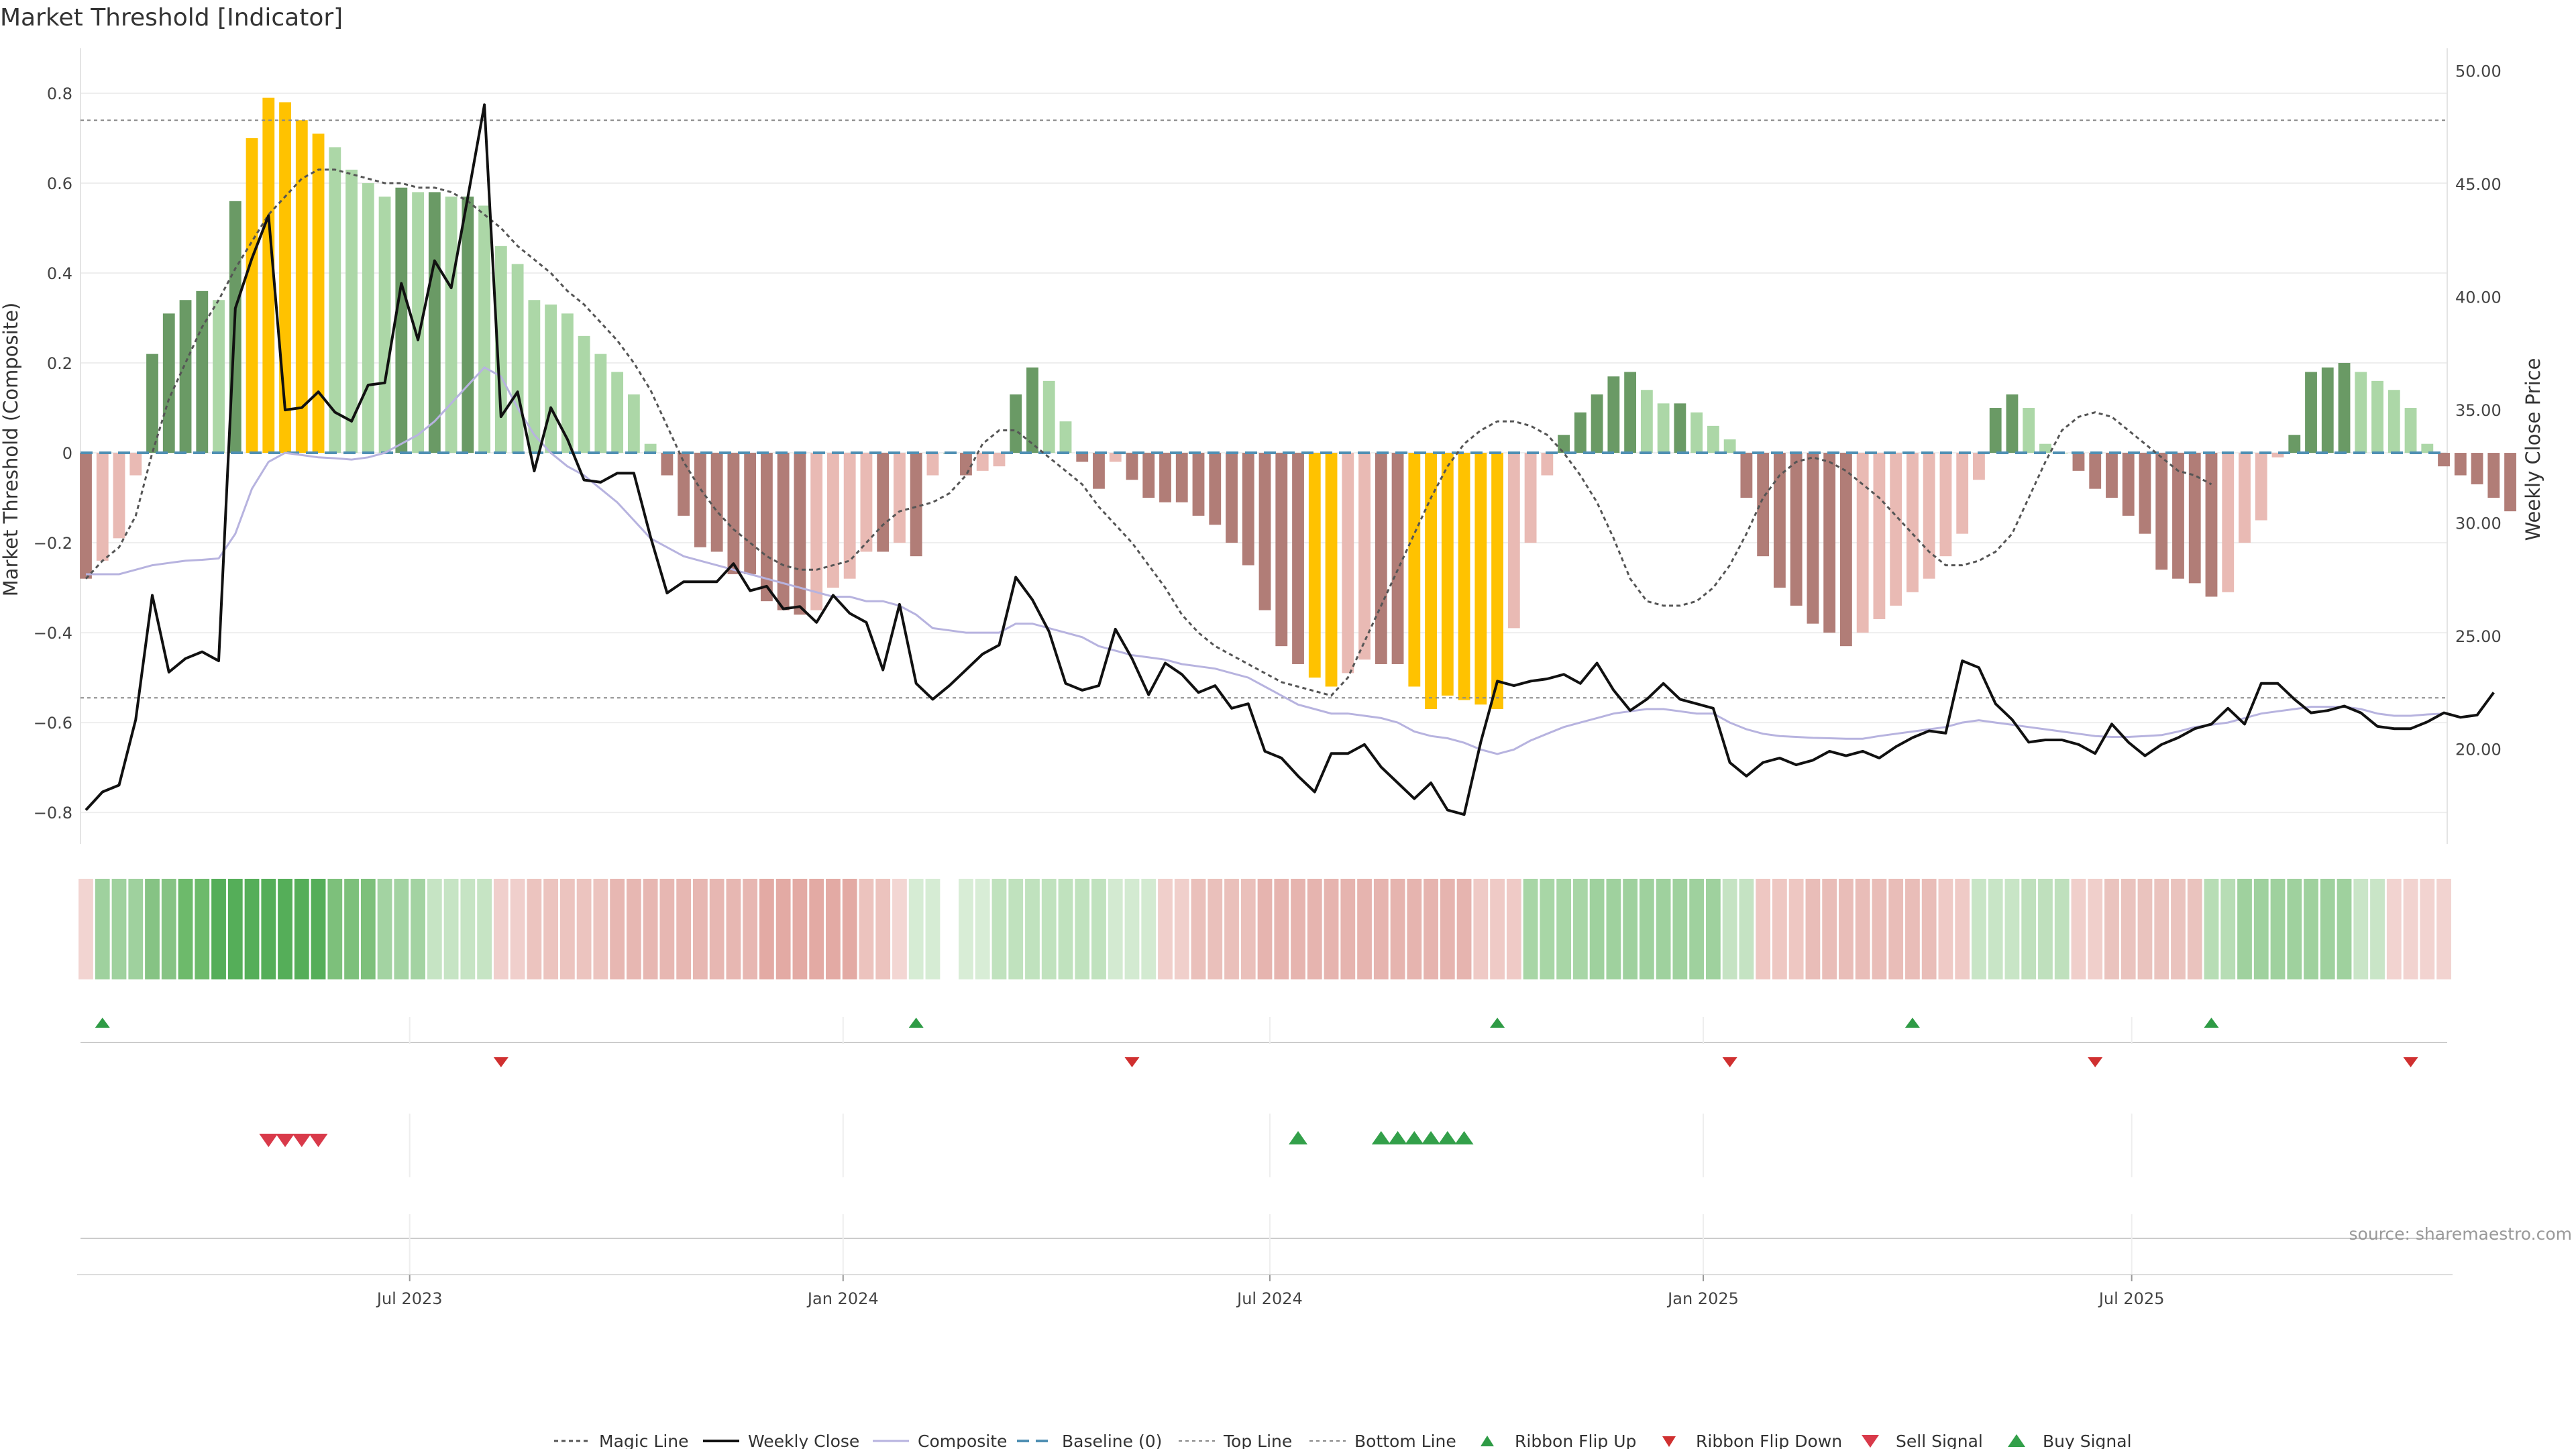 The image size is (2576, 1449). What do you see at coordinates (1702, 1298) in the screenshot?
I see `x-tick-label: Jan 2025` at bounding box center [1702, 1298].